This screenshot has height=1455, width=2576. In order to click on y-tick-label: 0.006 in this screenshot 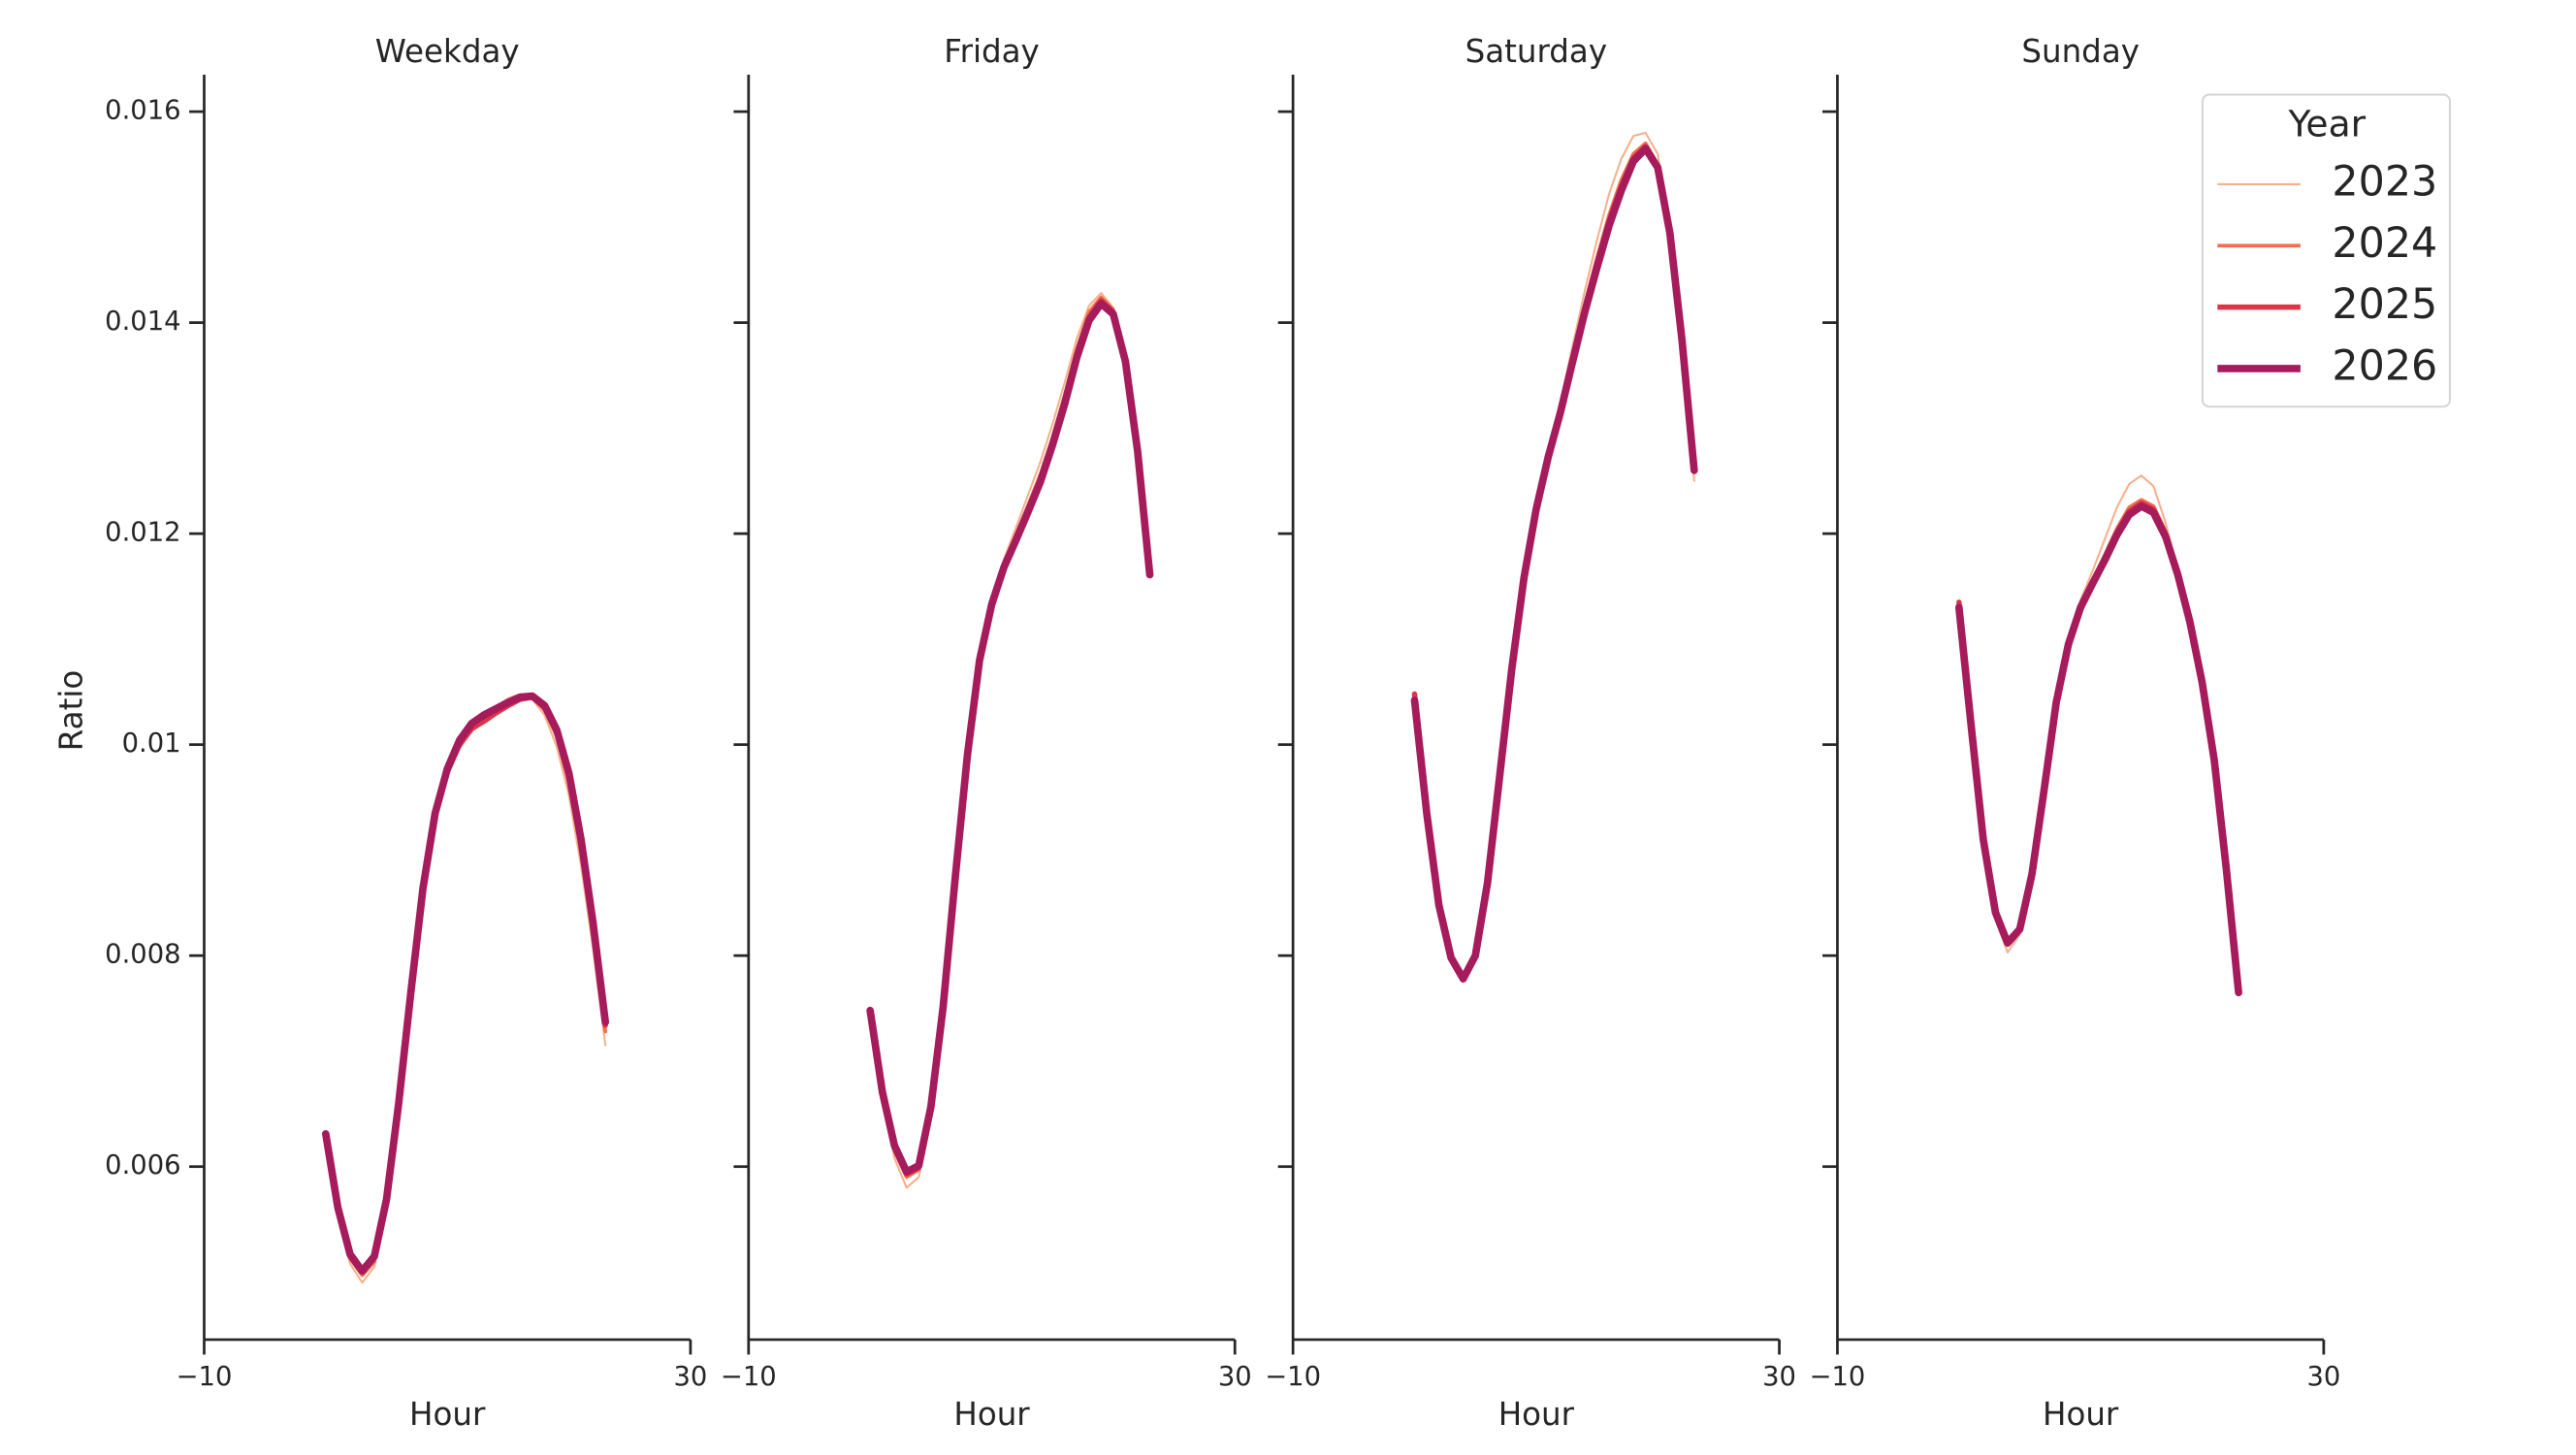, I will do `click(142, 1165)`.